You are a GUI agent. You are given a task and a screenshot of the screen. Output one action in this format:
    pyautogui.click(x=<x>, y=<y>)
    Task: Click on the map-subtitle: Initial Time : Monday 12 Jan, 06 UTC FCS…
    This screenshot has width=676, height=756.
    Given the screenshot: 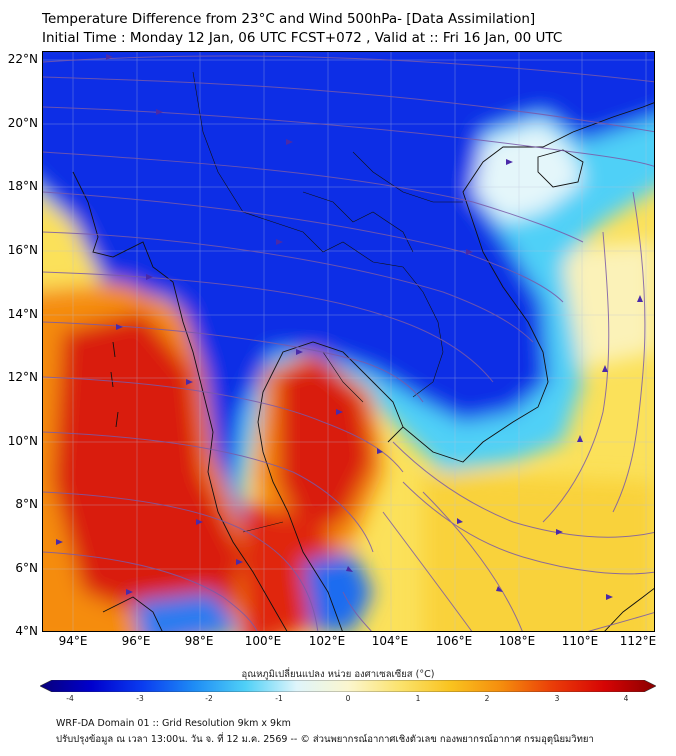 What is the action you would take?
    pyautogui.click(x=302, y=38)
    